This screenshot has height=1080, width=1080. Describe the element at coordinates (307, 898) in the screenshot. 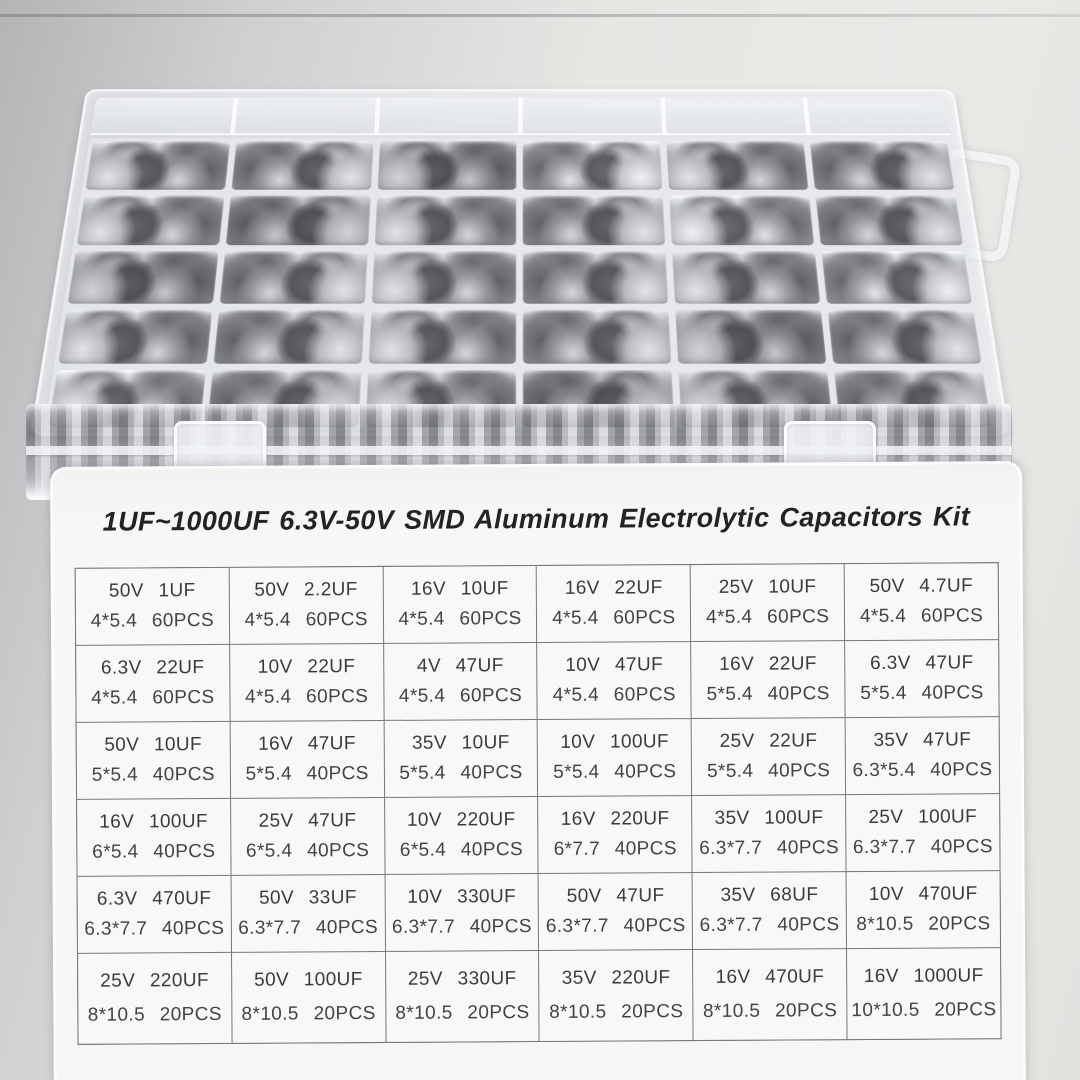

I see `spec-voltage-capacitance: 50V 33UF` at that location.